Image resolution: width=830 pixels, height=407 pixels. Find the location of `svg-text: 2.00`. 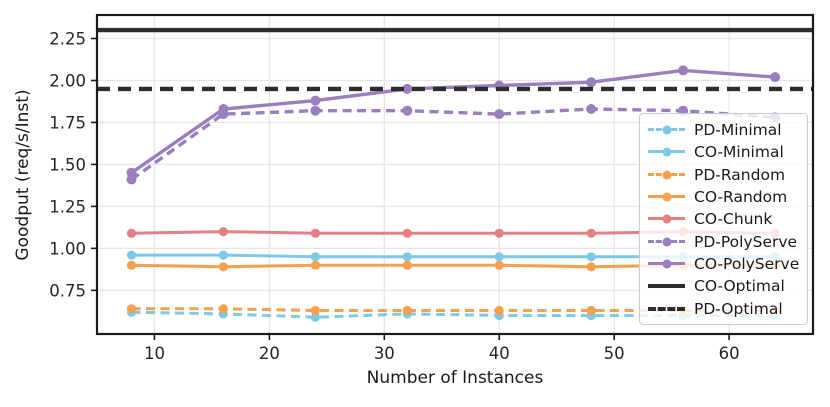

svg-text: 2.00 is located at coordinates (67, 80).